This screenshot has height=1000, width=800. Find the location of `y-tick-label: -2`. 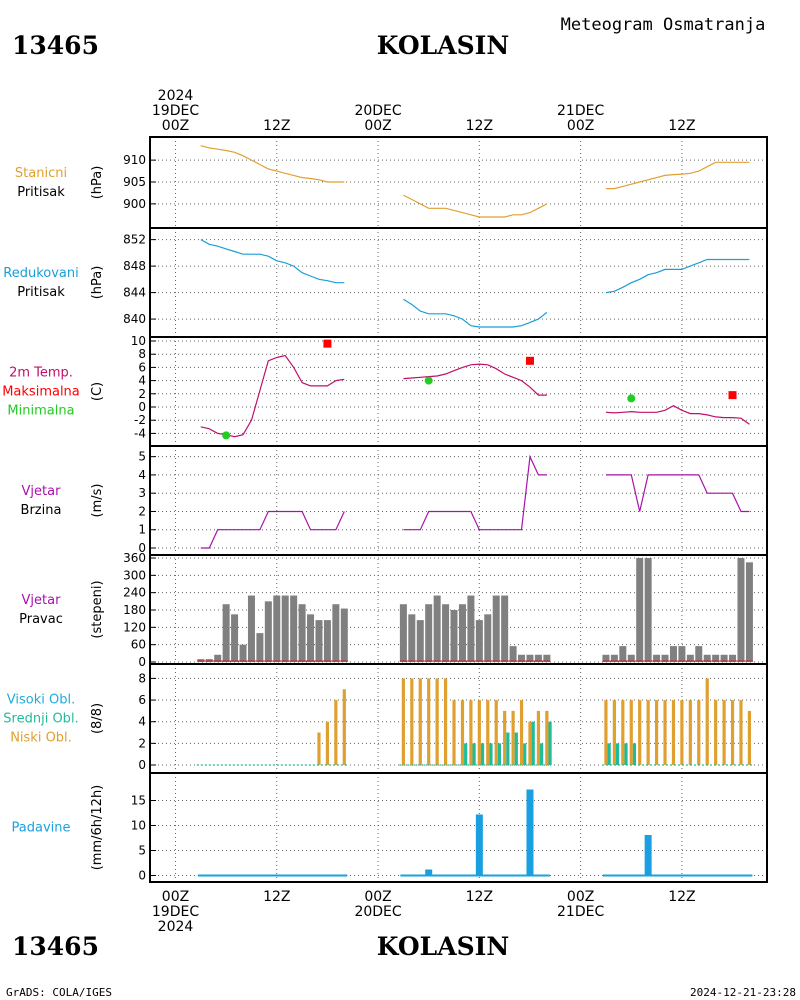

y-tick-label: -2 is located at coordinates (140, 420).